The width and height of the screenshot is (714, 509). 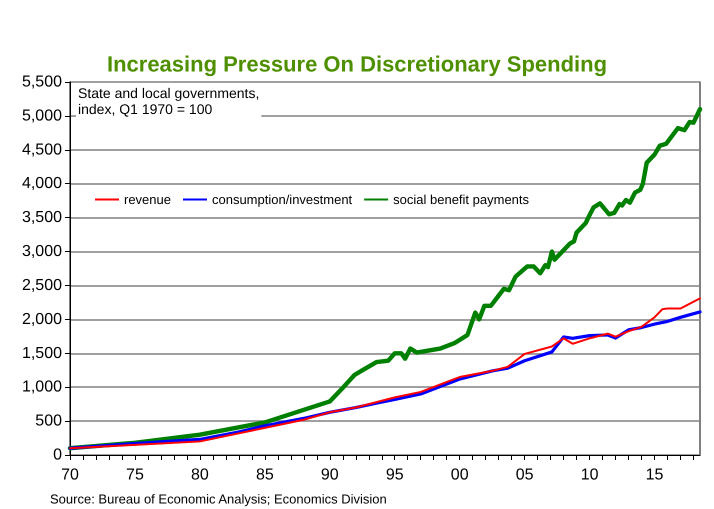 What do you see at coordinates (48, 421) in the screenshot?
I see `y-tick-label: 500` at bounding box center [48, 421].